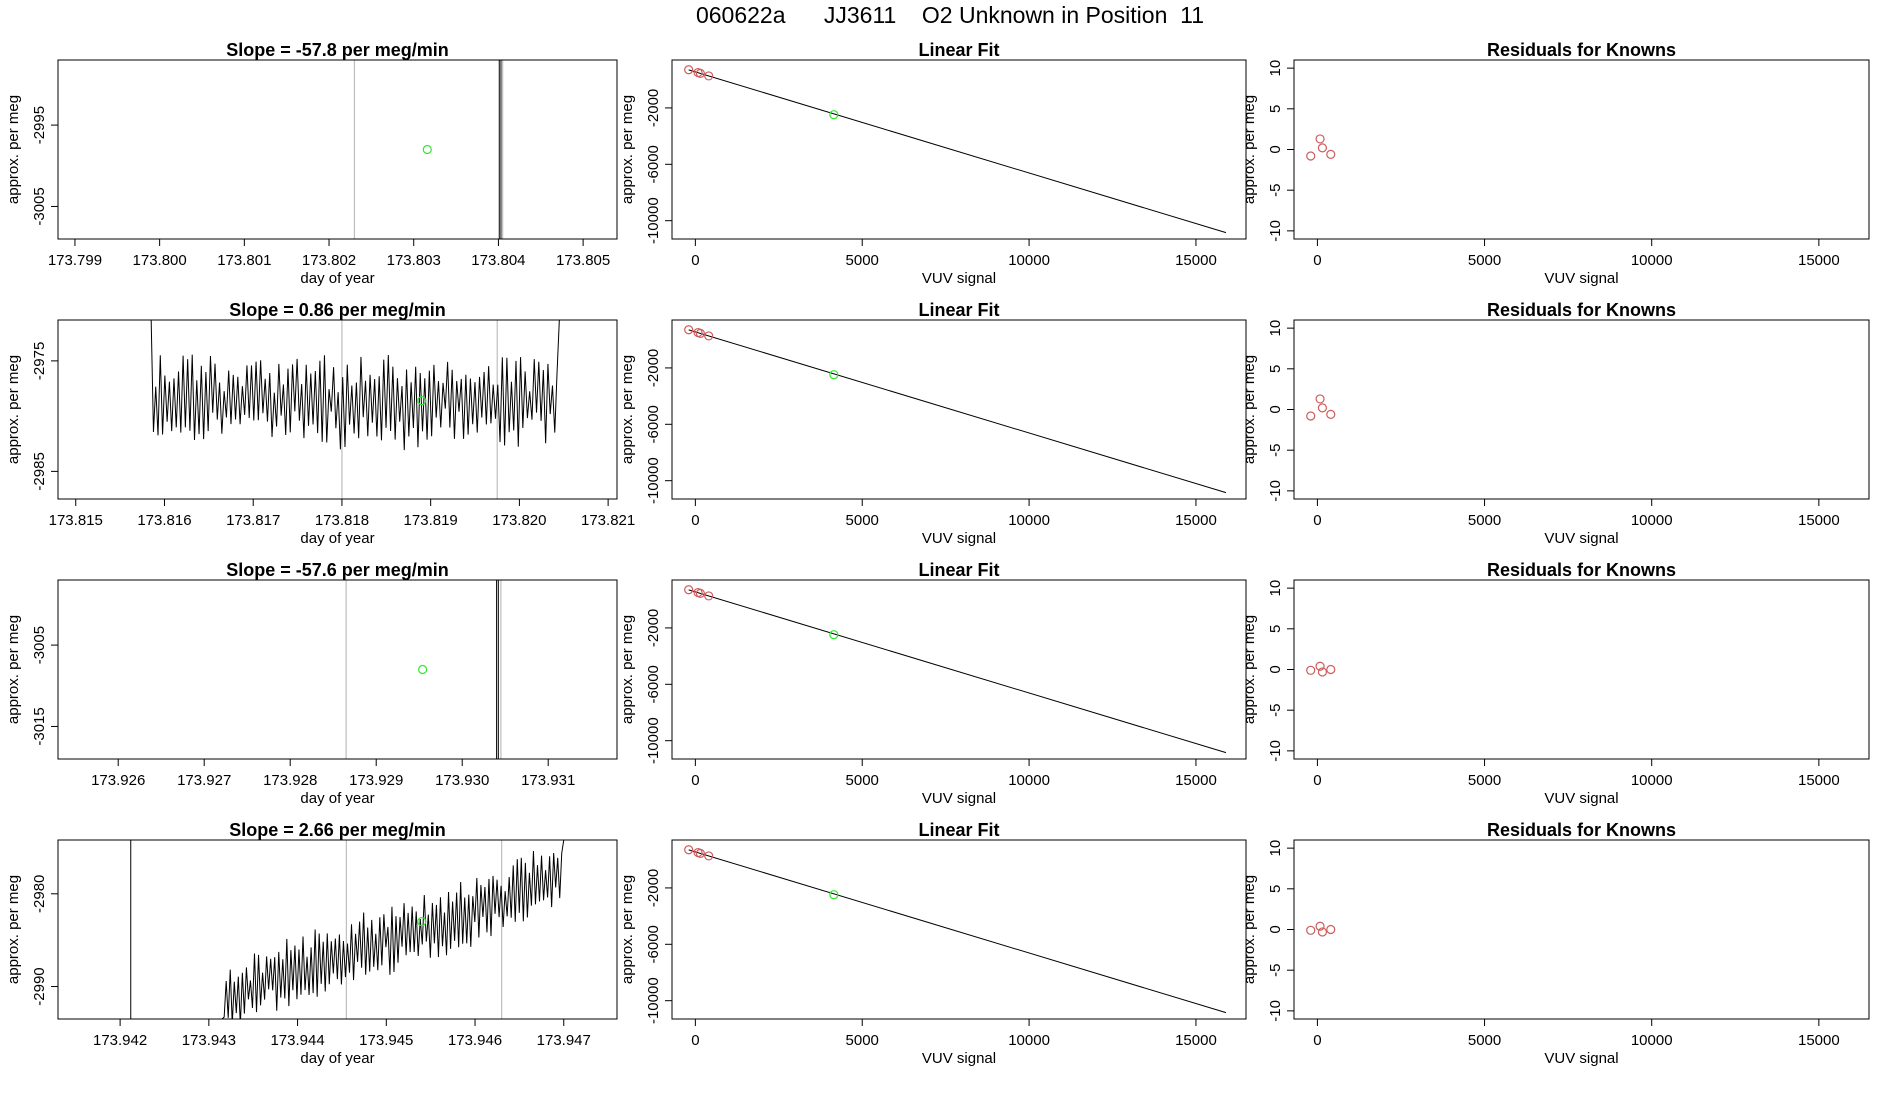 This screenshot has height=1100, width=1900. Describe the element at coordinates (653, 108) in the screenshot. I see `fit-r1-y-tick-label: -2000` at that location.